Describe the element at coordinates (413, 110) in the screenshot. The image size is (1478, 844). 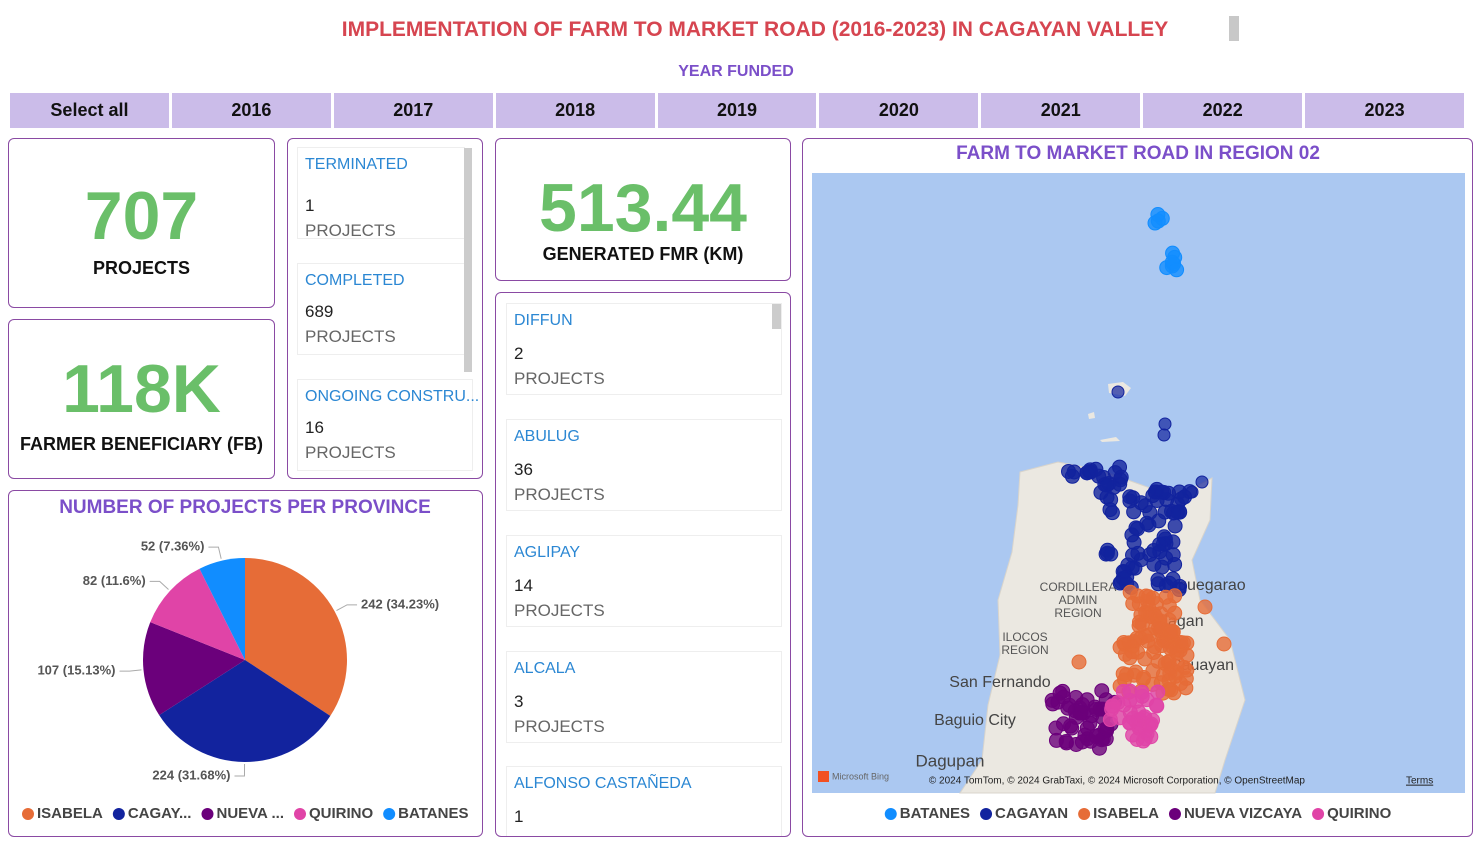
I see `slicer-button: 2017` at that location.